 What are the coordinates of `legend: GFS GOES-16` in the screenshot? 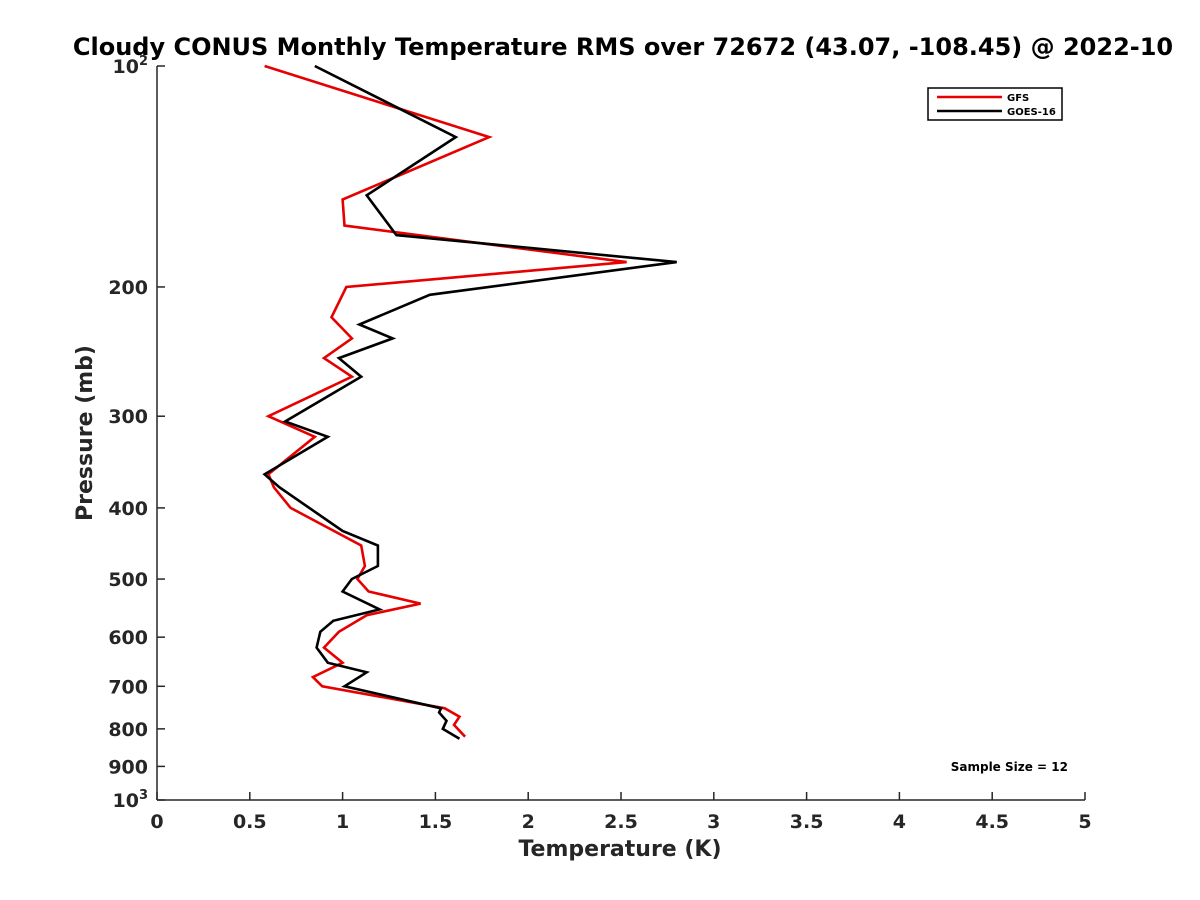 It's located at (995, 104).